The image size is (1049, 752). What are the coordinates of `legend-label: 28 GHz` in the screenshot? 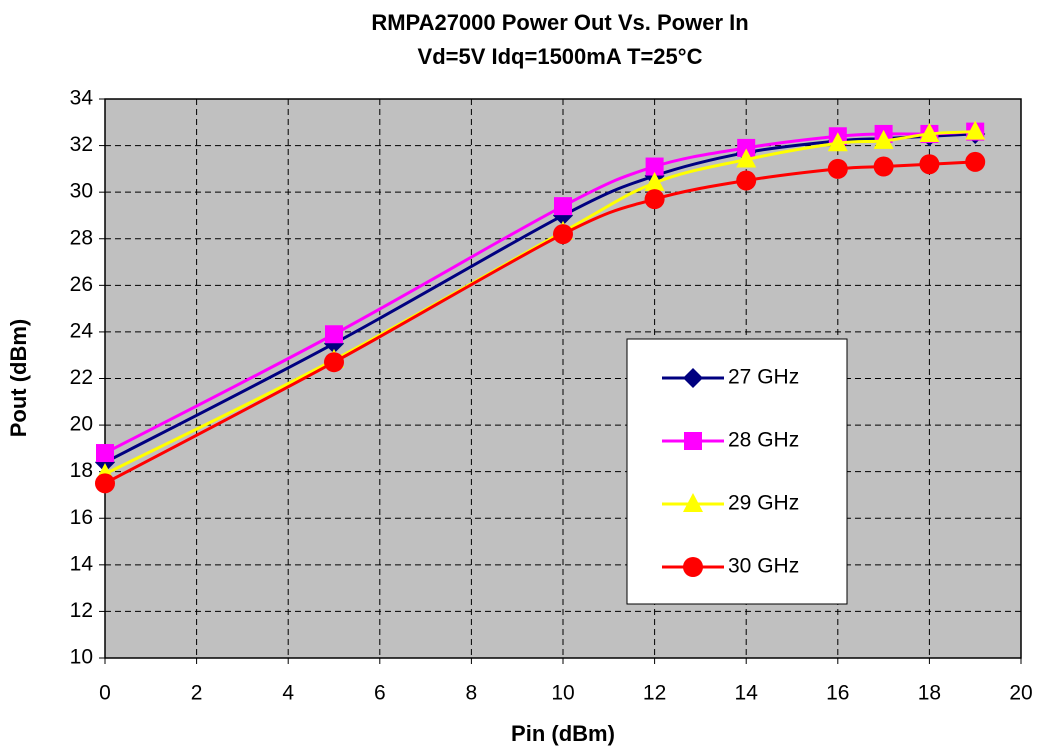 It's located at (763, 440).